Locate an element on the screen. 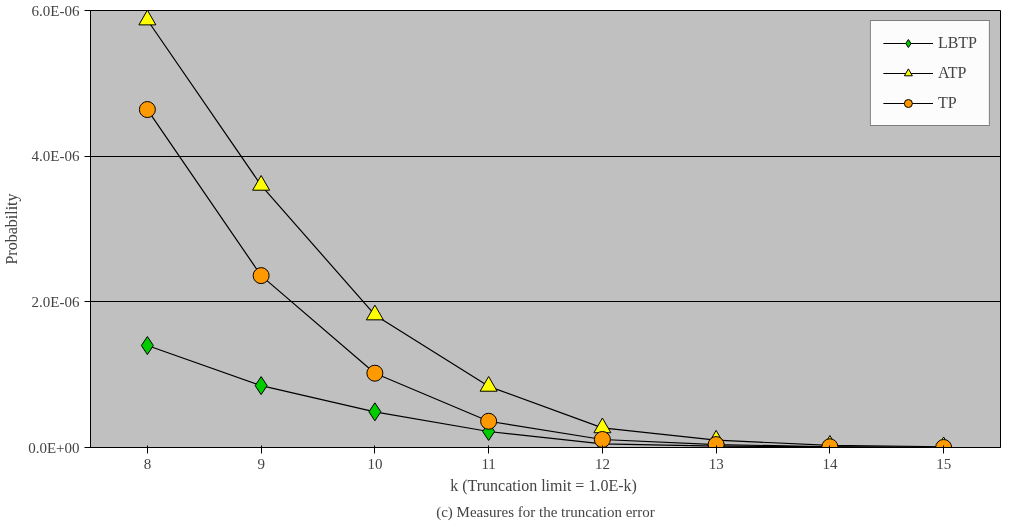  x-tick-label: 14 is located at coordinates (830, 463).